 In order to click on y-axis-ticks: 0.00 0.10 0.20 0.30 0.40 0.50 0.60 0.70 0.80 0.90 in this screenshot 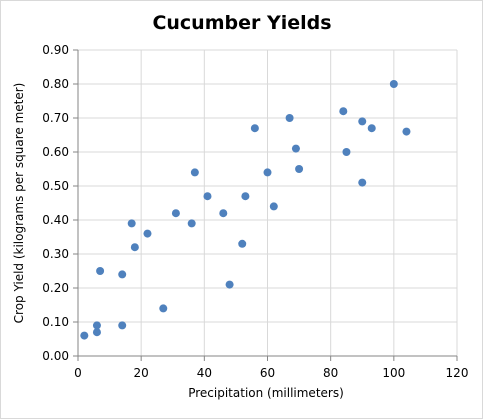, I will do `click(60, 203)`.